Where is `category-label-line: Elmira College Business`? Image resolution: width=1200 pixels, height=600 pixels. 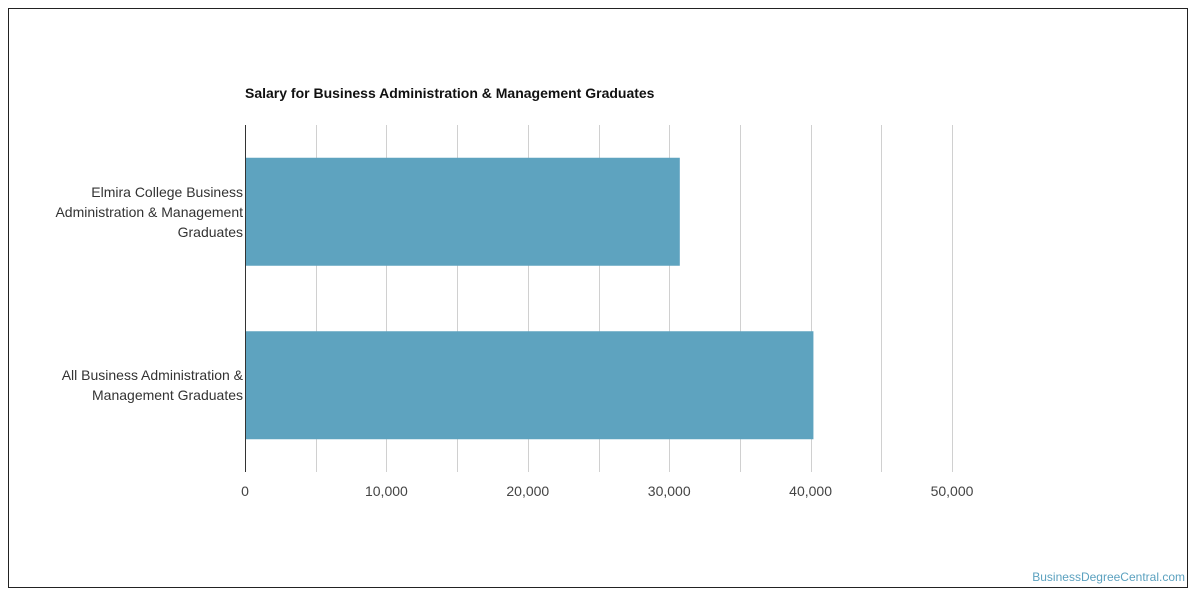 category-label-line: Elmira College Business is located at coordinates (167, 191).